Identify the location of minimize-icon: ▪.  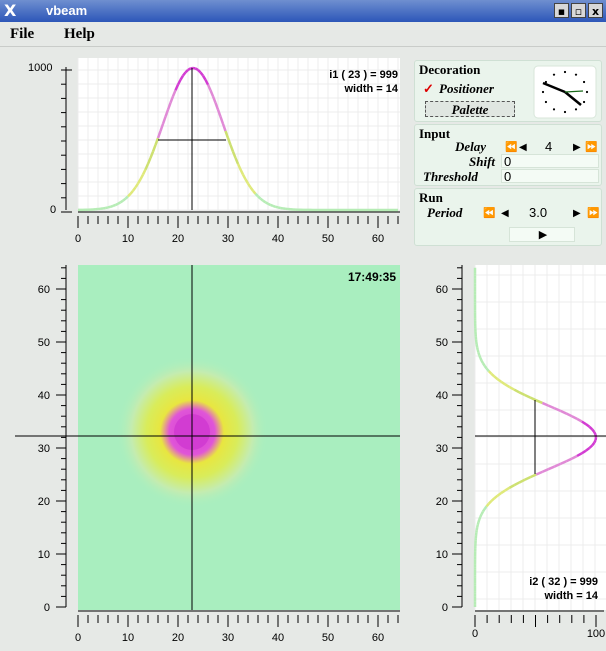
(561, 10).